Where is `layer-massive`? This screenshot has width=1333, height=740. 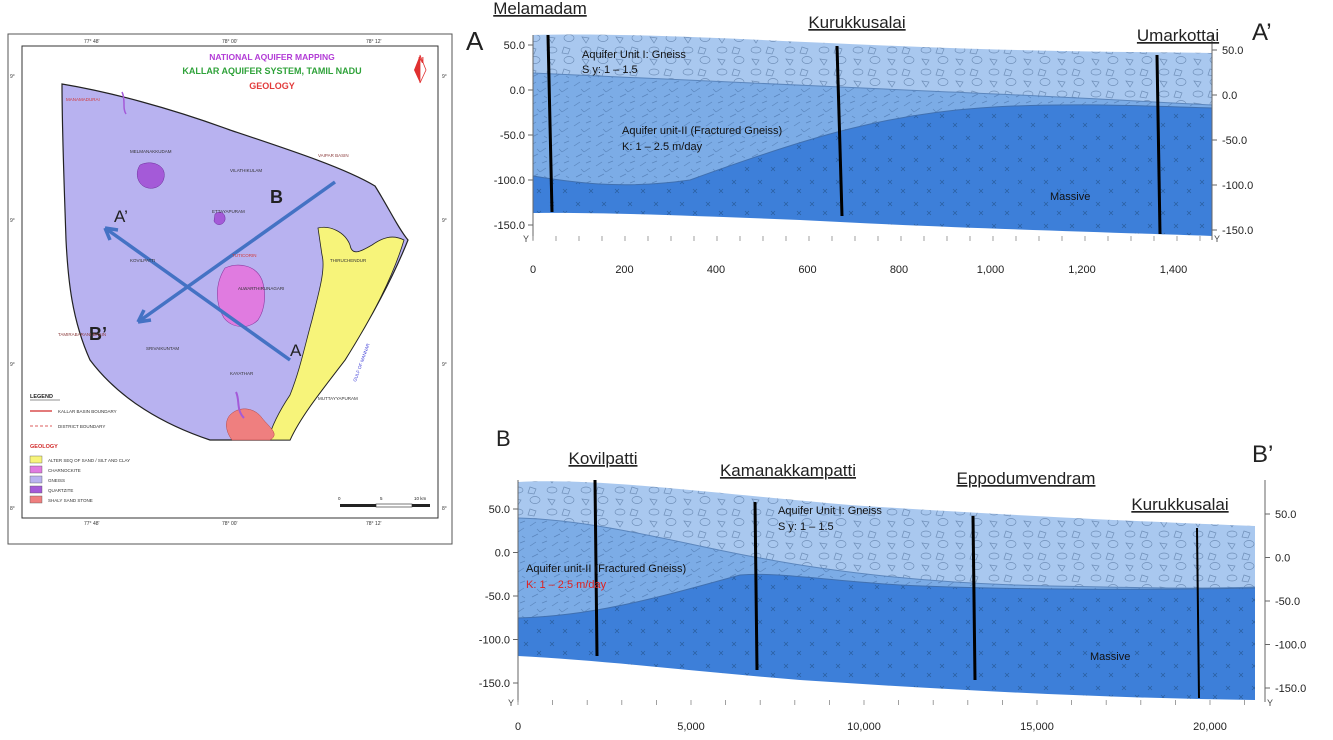 layer-massive is located at coordinates (886, 637).